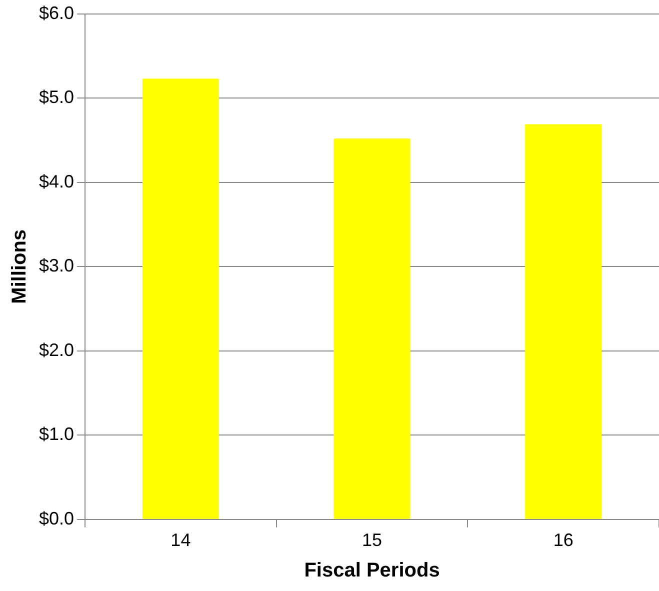 Image resolution: width=659 pixels, height=591 pixels. What do you see at coordinates (56, 181) in the screenshot?
I see `y-tick-label: $4.0` at bounding box center [56, 181].